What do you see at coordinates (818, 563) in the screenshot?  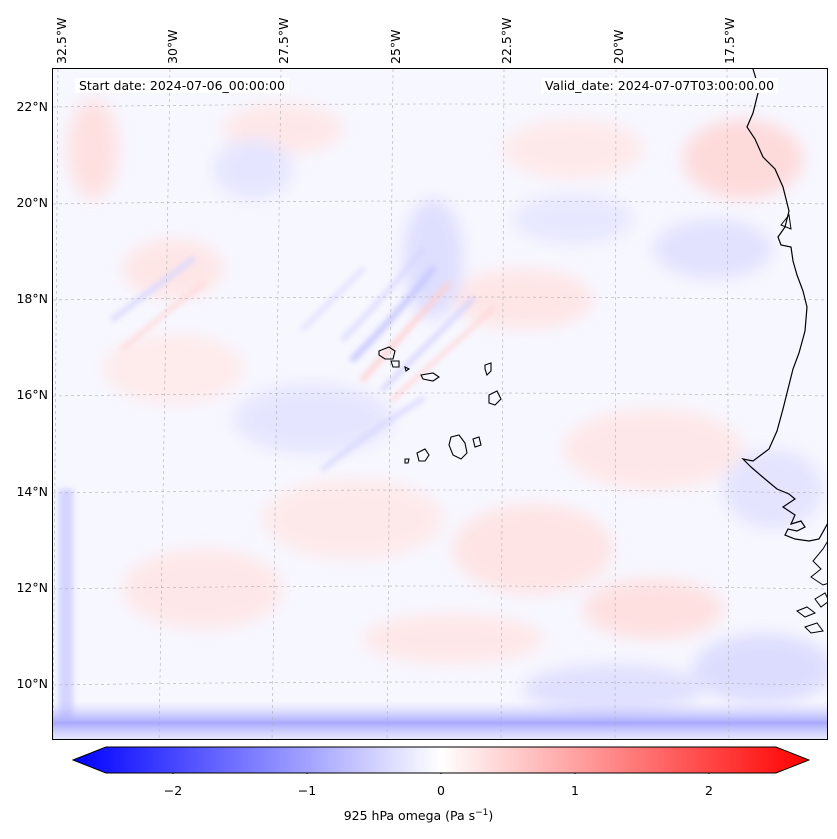 I see `guinea-bissau-coast` at bounding box center [818, 563].